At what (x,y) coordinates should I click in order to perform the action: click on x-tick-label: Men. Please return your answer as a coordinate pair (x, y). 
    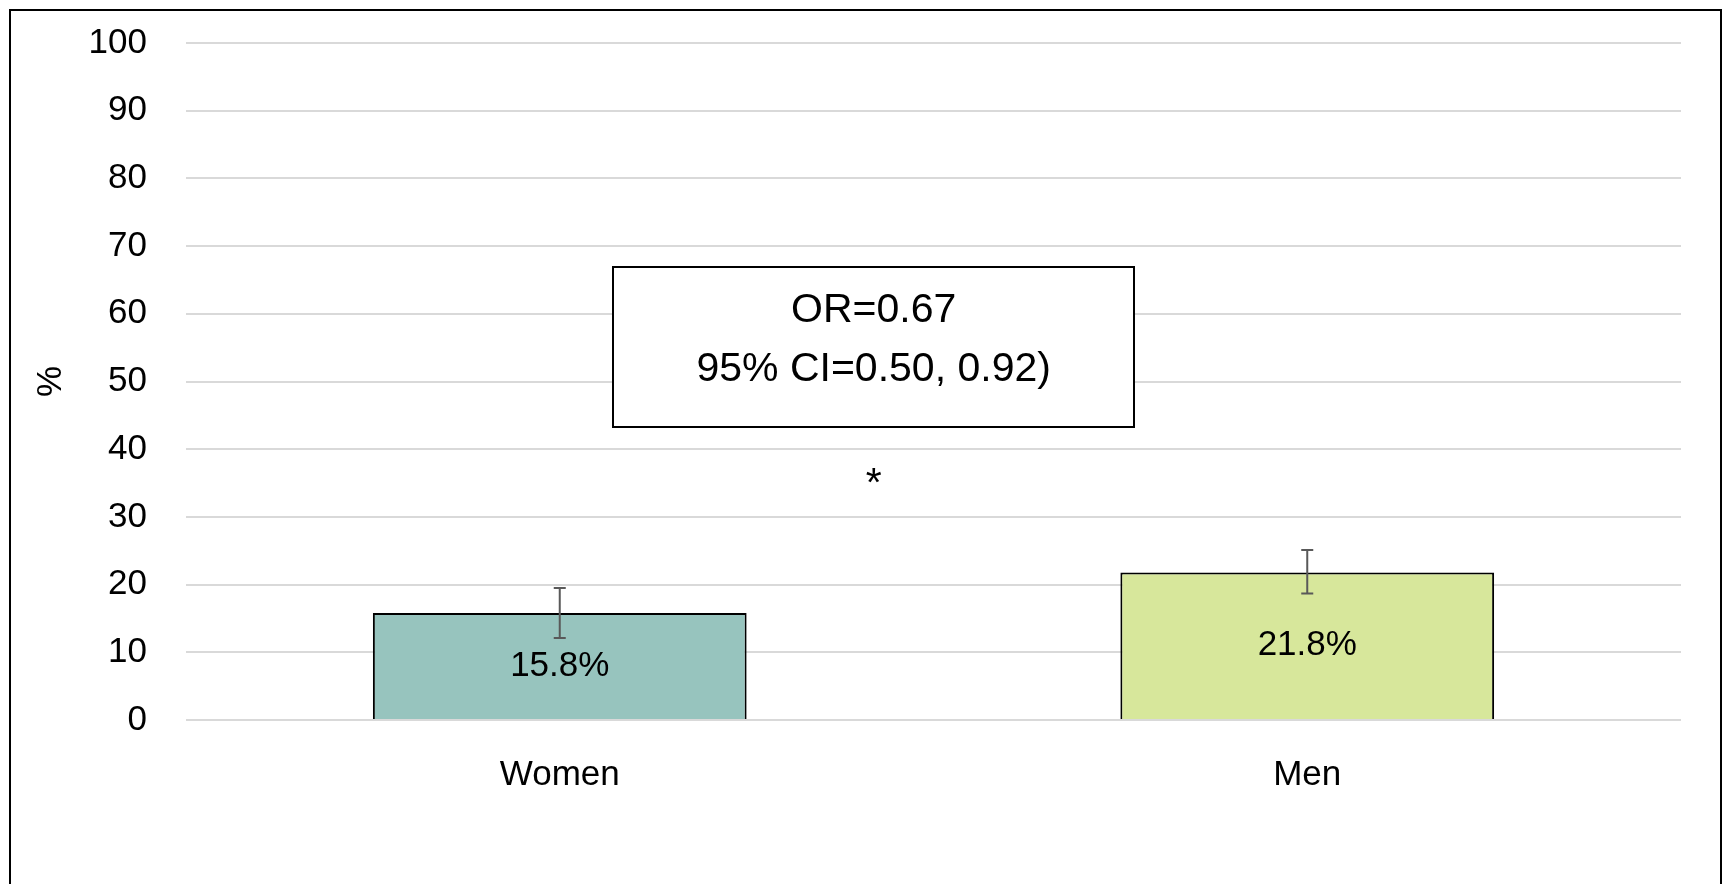
    Looking at the image, I should click on (1307, 772).